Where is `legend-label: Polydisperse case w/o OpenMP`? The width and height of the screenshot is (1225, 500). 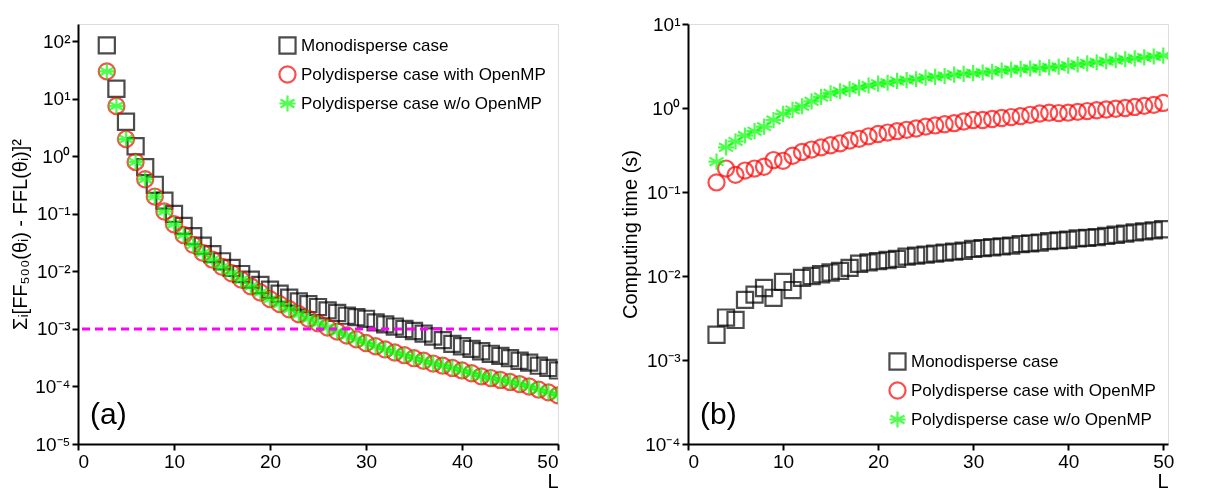 legend-label: Polydisperse case w/o OpenMP is located at coordinates (421, 103).